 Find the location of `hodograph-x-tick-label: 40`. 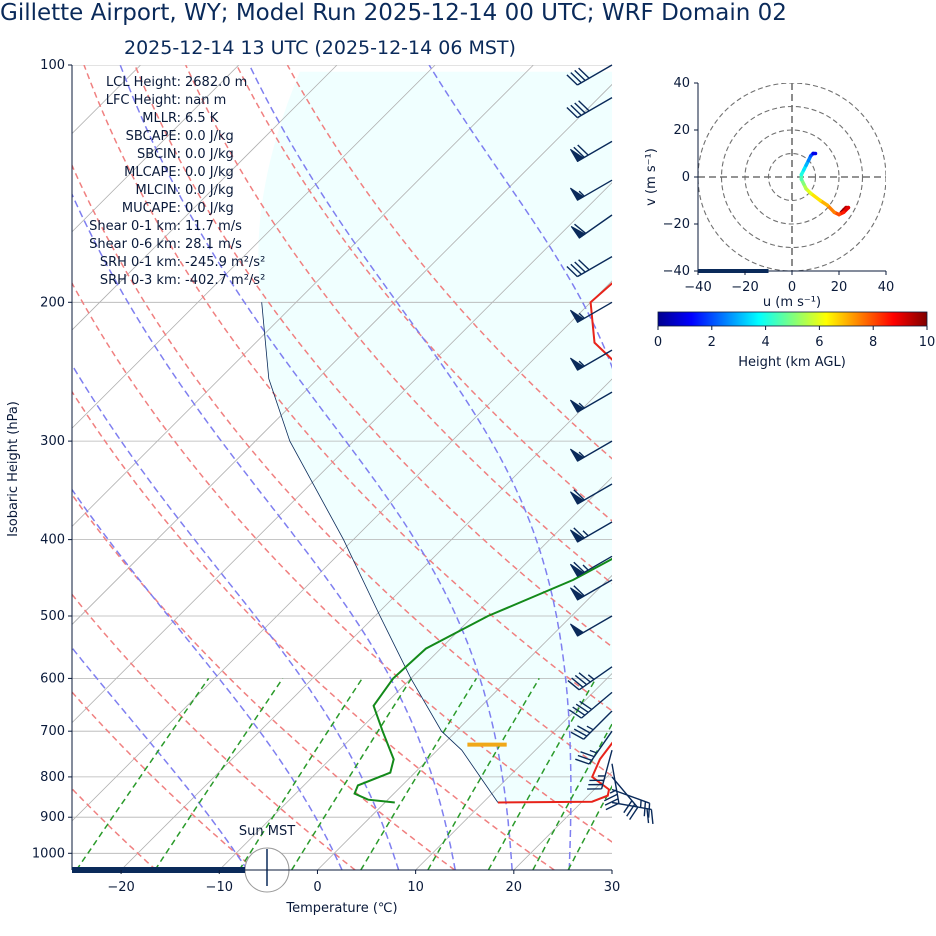

hodograph-x-tick-label: 40 is located at coordinates (886, 287).